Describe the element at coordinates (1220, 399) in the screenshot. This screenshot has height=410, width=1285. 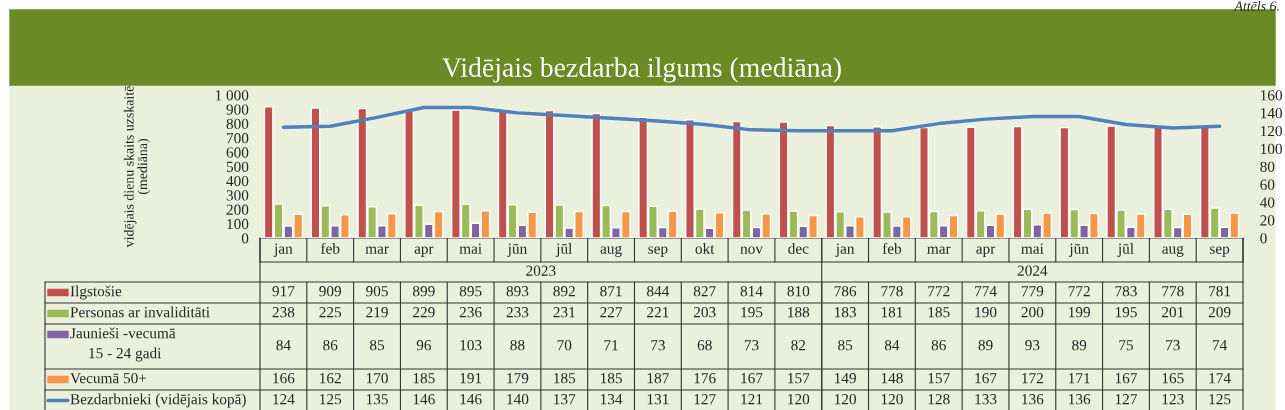
I see `data-label: 125` at that location.